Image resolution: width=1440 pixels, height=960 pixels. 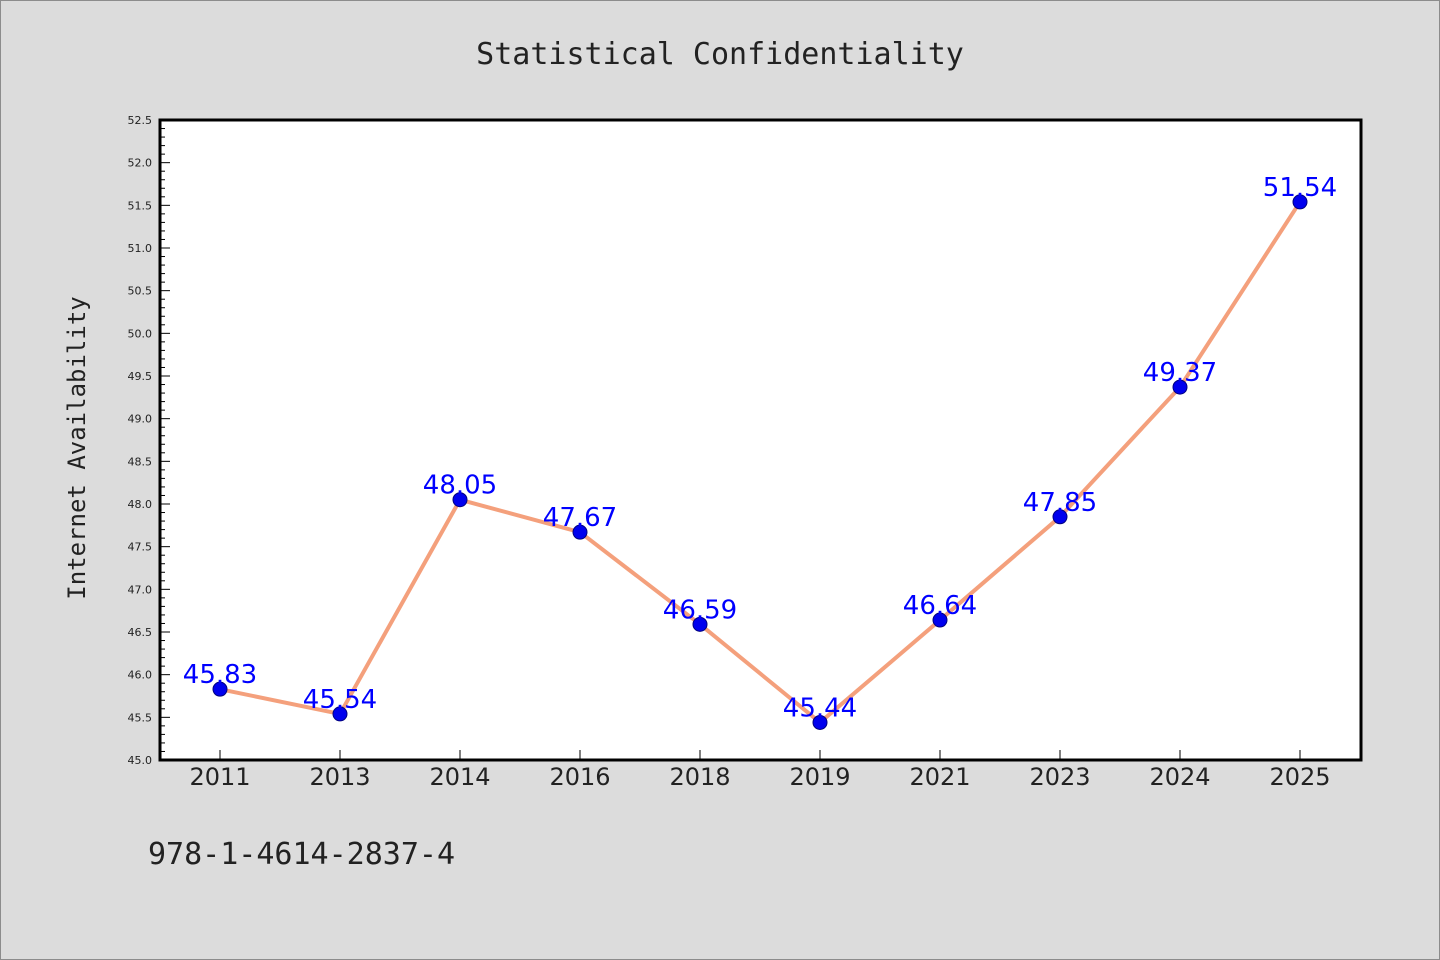 What do you see at coordinates (340, 700) in the screenshot?
I see `data-label: 45.54` at bounding box center [340, 700].